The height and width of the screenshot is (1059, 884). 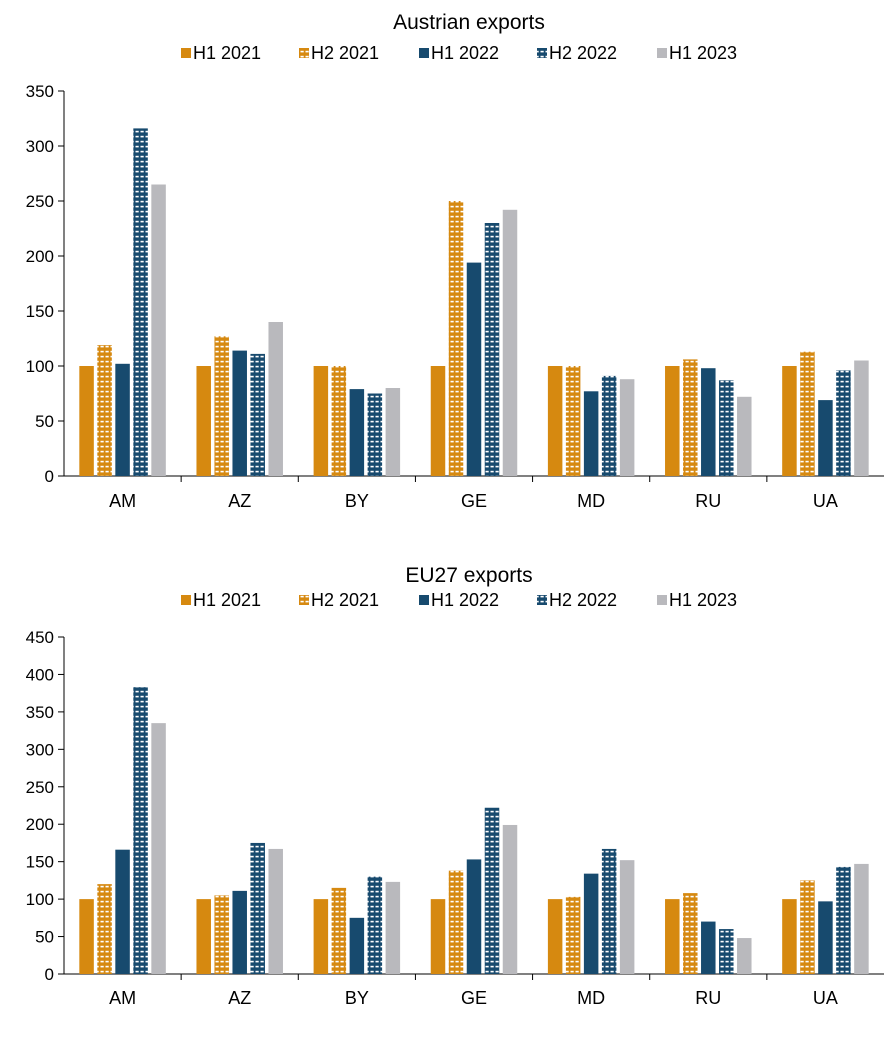 I want to click on legend-label: H1 2023, so click(x=703, y=53).